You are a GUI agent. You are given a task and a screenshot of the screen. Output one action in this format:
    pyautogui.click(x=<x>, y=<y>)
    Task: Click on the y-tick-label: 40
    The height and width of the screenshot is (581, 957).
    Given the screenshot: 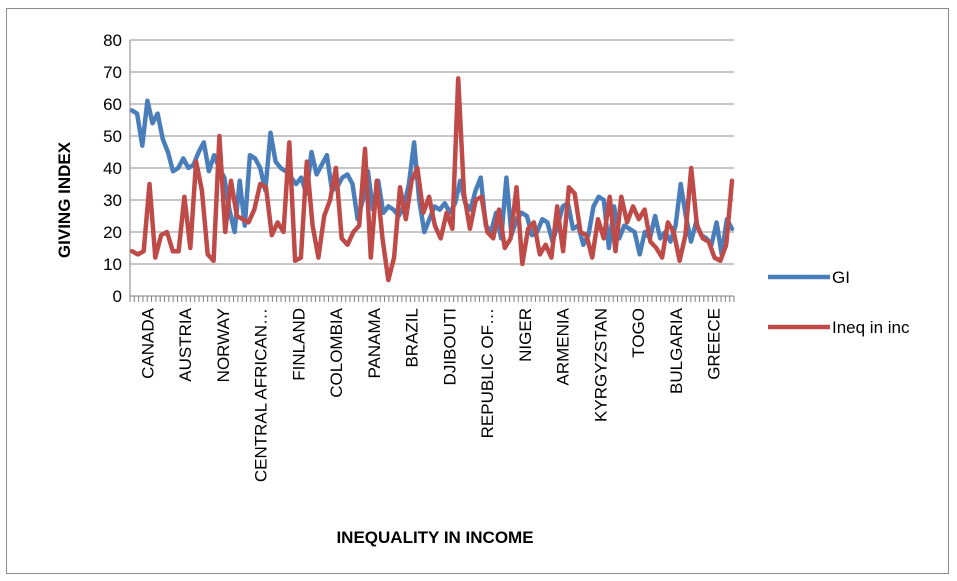 What is the action you would take?
    pyautogui.click(x=112, y=168)
    